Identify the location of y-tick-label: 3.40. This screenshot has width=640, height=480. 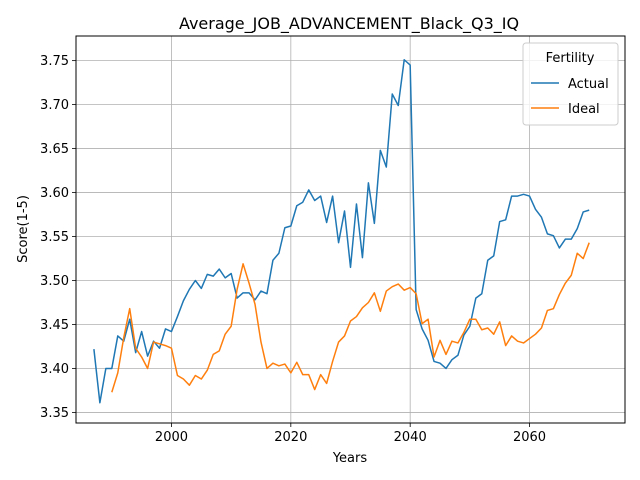
(54, 369).